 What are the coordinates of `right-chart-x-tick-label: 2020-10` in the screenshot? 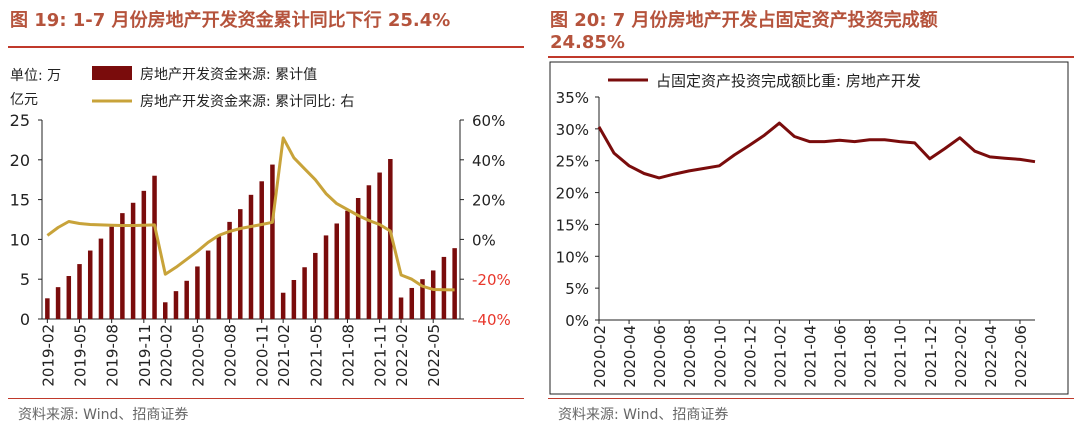 It's located at (720, 356).